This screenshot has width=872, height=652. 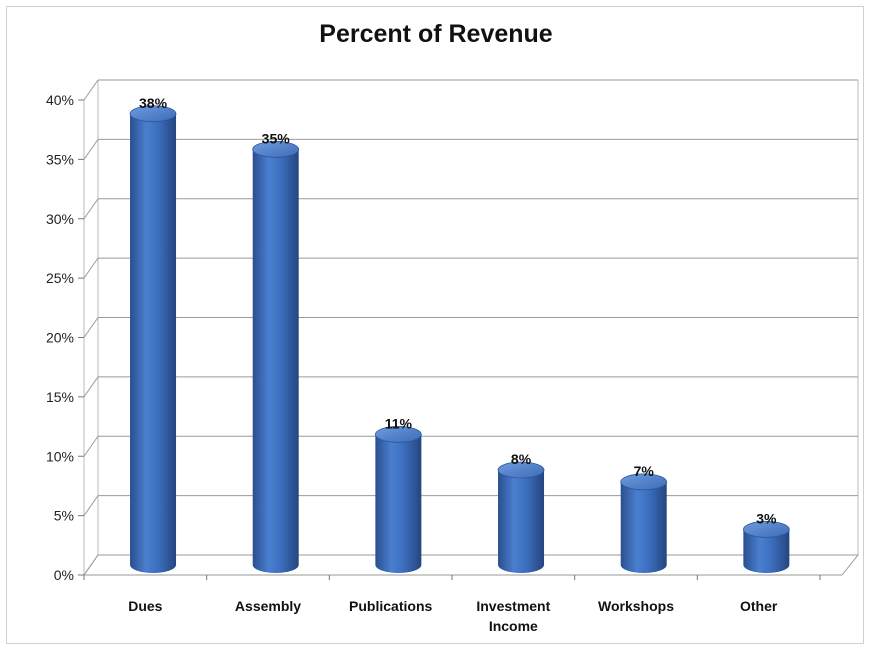 I want to click on bar-investment-income, so click(x=521, y=517).